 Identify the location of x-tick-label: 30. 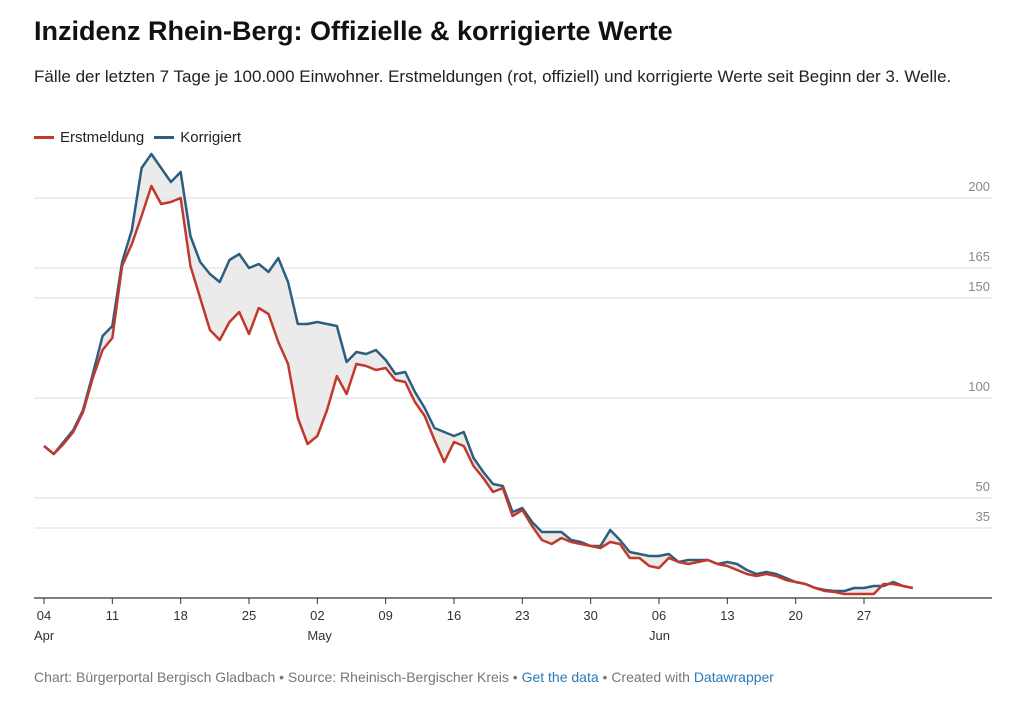
(590, 615).